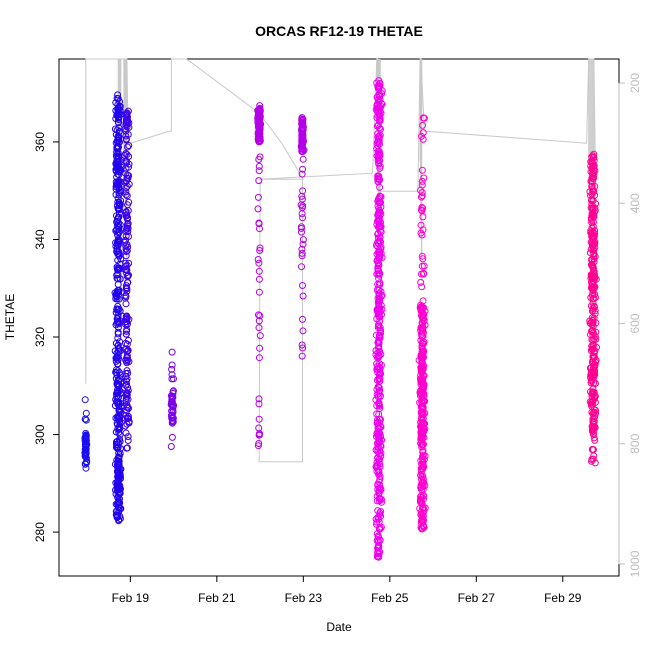 This screenshot has height=650, width=650. I want to click on y-axis-label: THETAE, so click(10, 317).